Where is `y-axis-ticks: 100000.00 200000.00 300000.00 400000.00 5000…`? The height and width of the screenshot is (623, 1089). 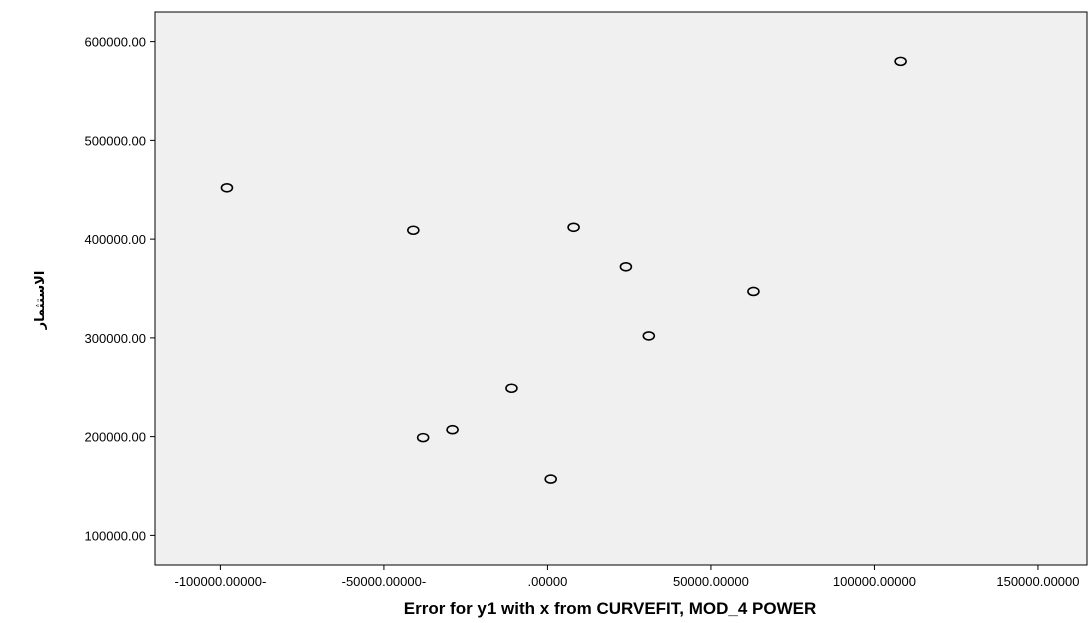
y-axis-ticks: 100000.00 200000.00 300000.00 400000.00 5000… is located at coordinates (120, 289).